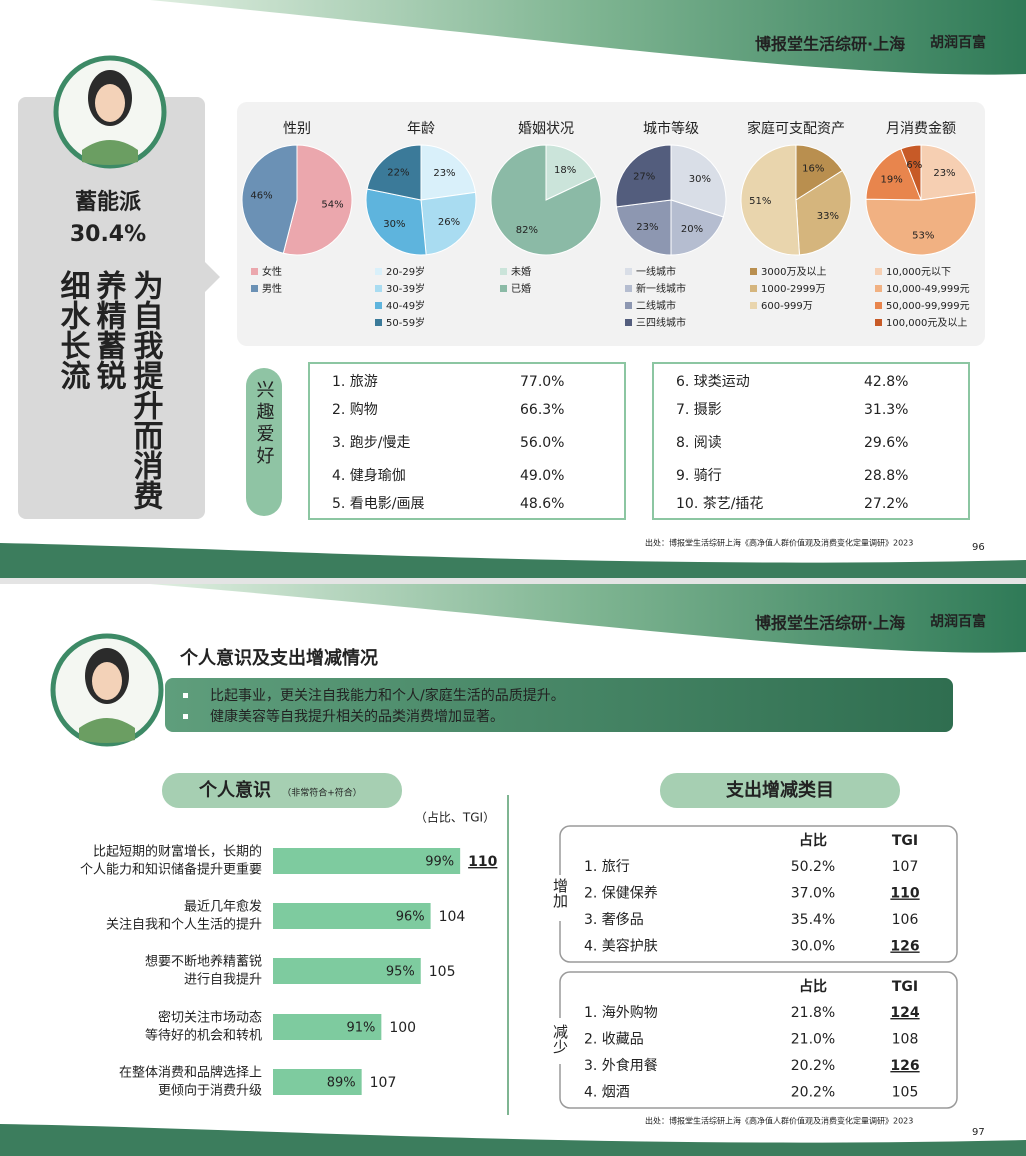  Describe the element at coordinates (813, 1040) in the screenshot. I see `share: 21.0%` at that location.